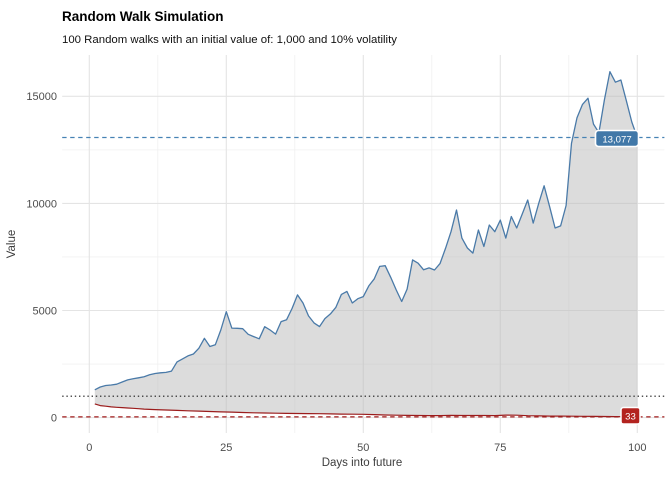 The width and height of the screenshot is (672, 485). What do you see at coordinates (637, 448) in the screenshot?
I see `x-tick-label: 100` at bounding box center [637, 448].